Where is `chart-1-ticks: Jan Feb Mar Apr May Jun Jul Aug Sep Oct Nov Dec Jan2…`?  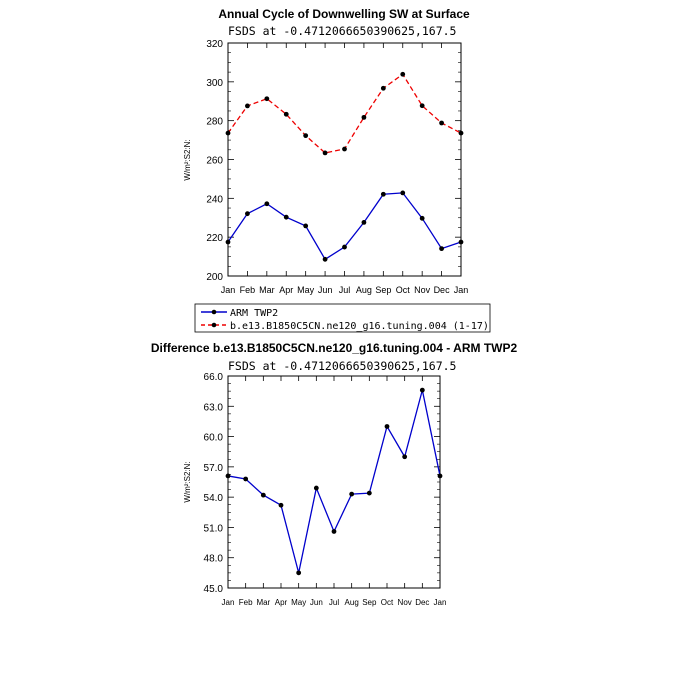 chart-1-ticks: Jan Feb Mar Apr May Jun Jul Aug Sep Oct Nov Dec Jan2… is located at coordinates (337, 167).